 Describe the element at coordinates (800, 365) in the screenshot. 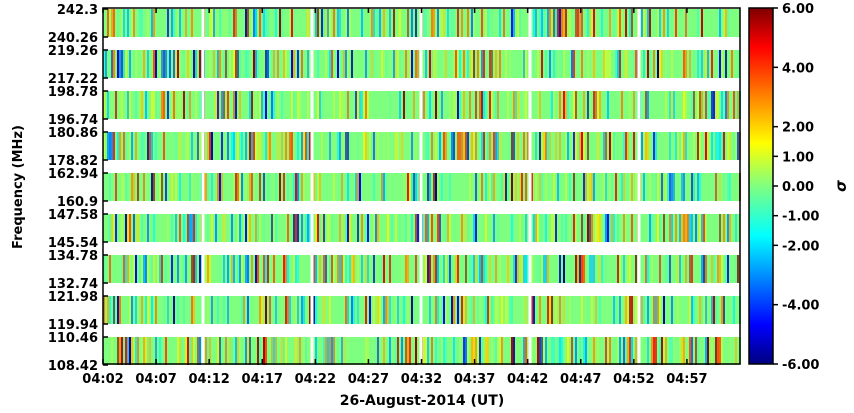

I see `colorbar-tick-label: -6.00` at that location.